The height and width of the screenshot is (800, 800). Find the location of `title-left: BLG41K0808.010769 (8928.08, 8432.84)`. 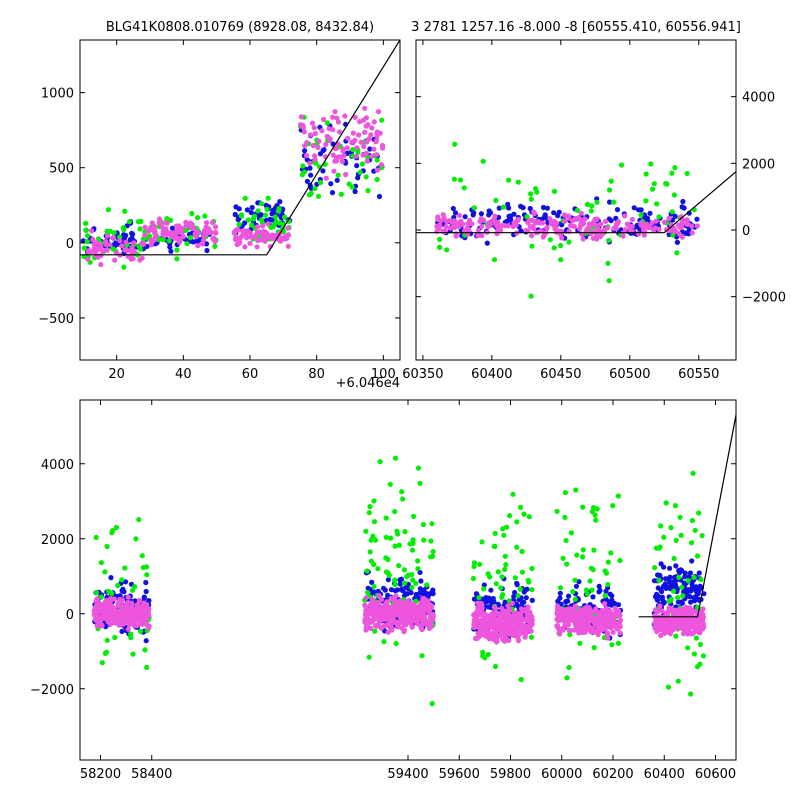

title-left: BLG41K0808.010769 (8928.08, 8432.84) is located at coordinates (240, 27).